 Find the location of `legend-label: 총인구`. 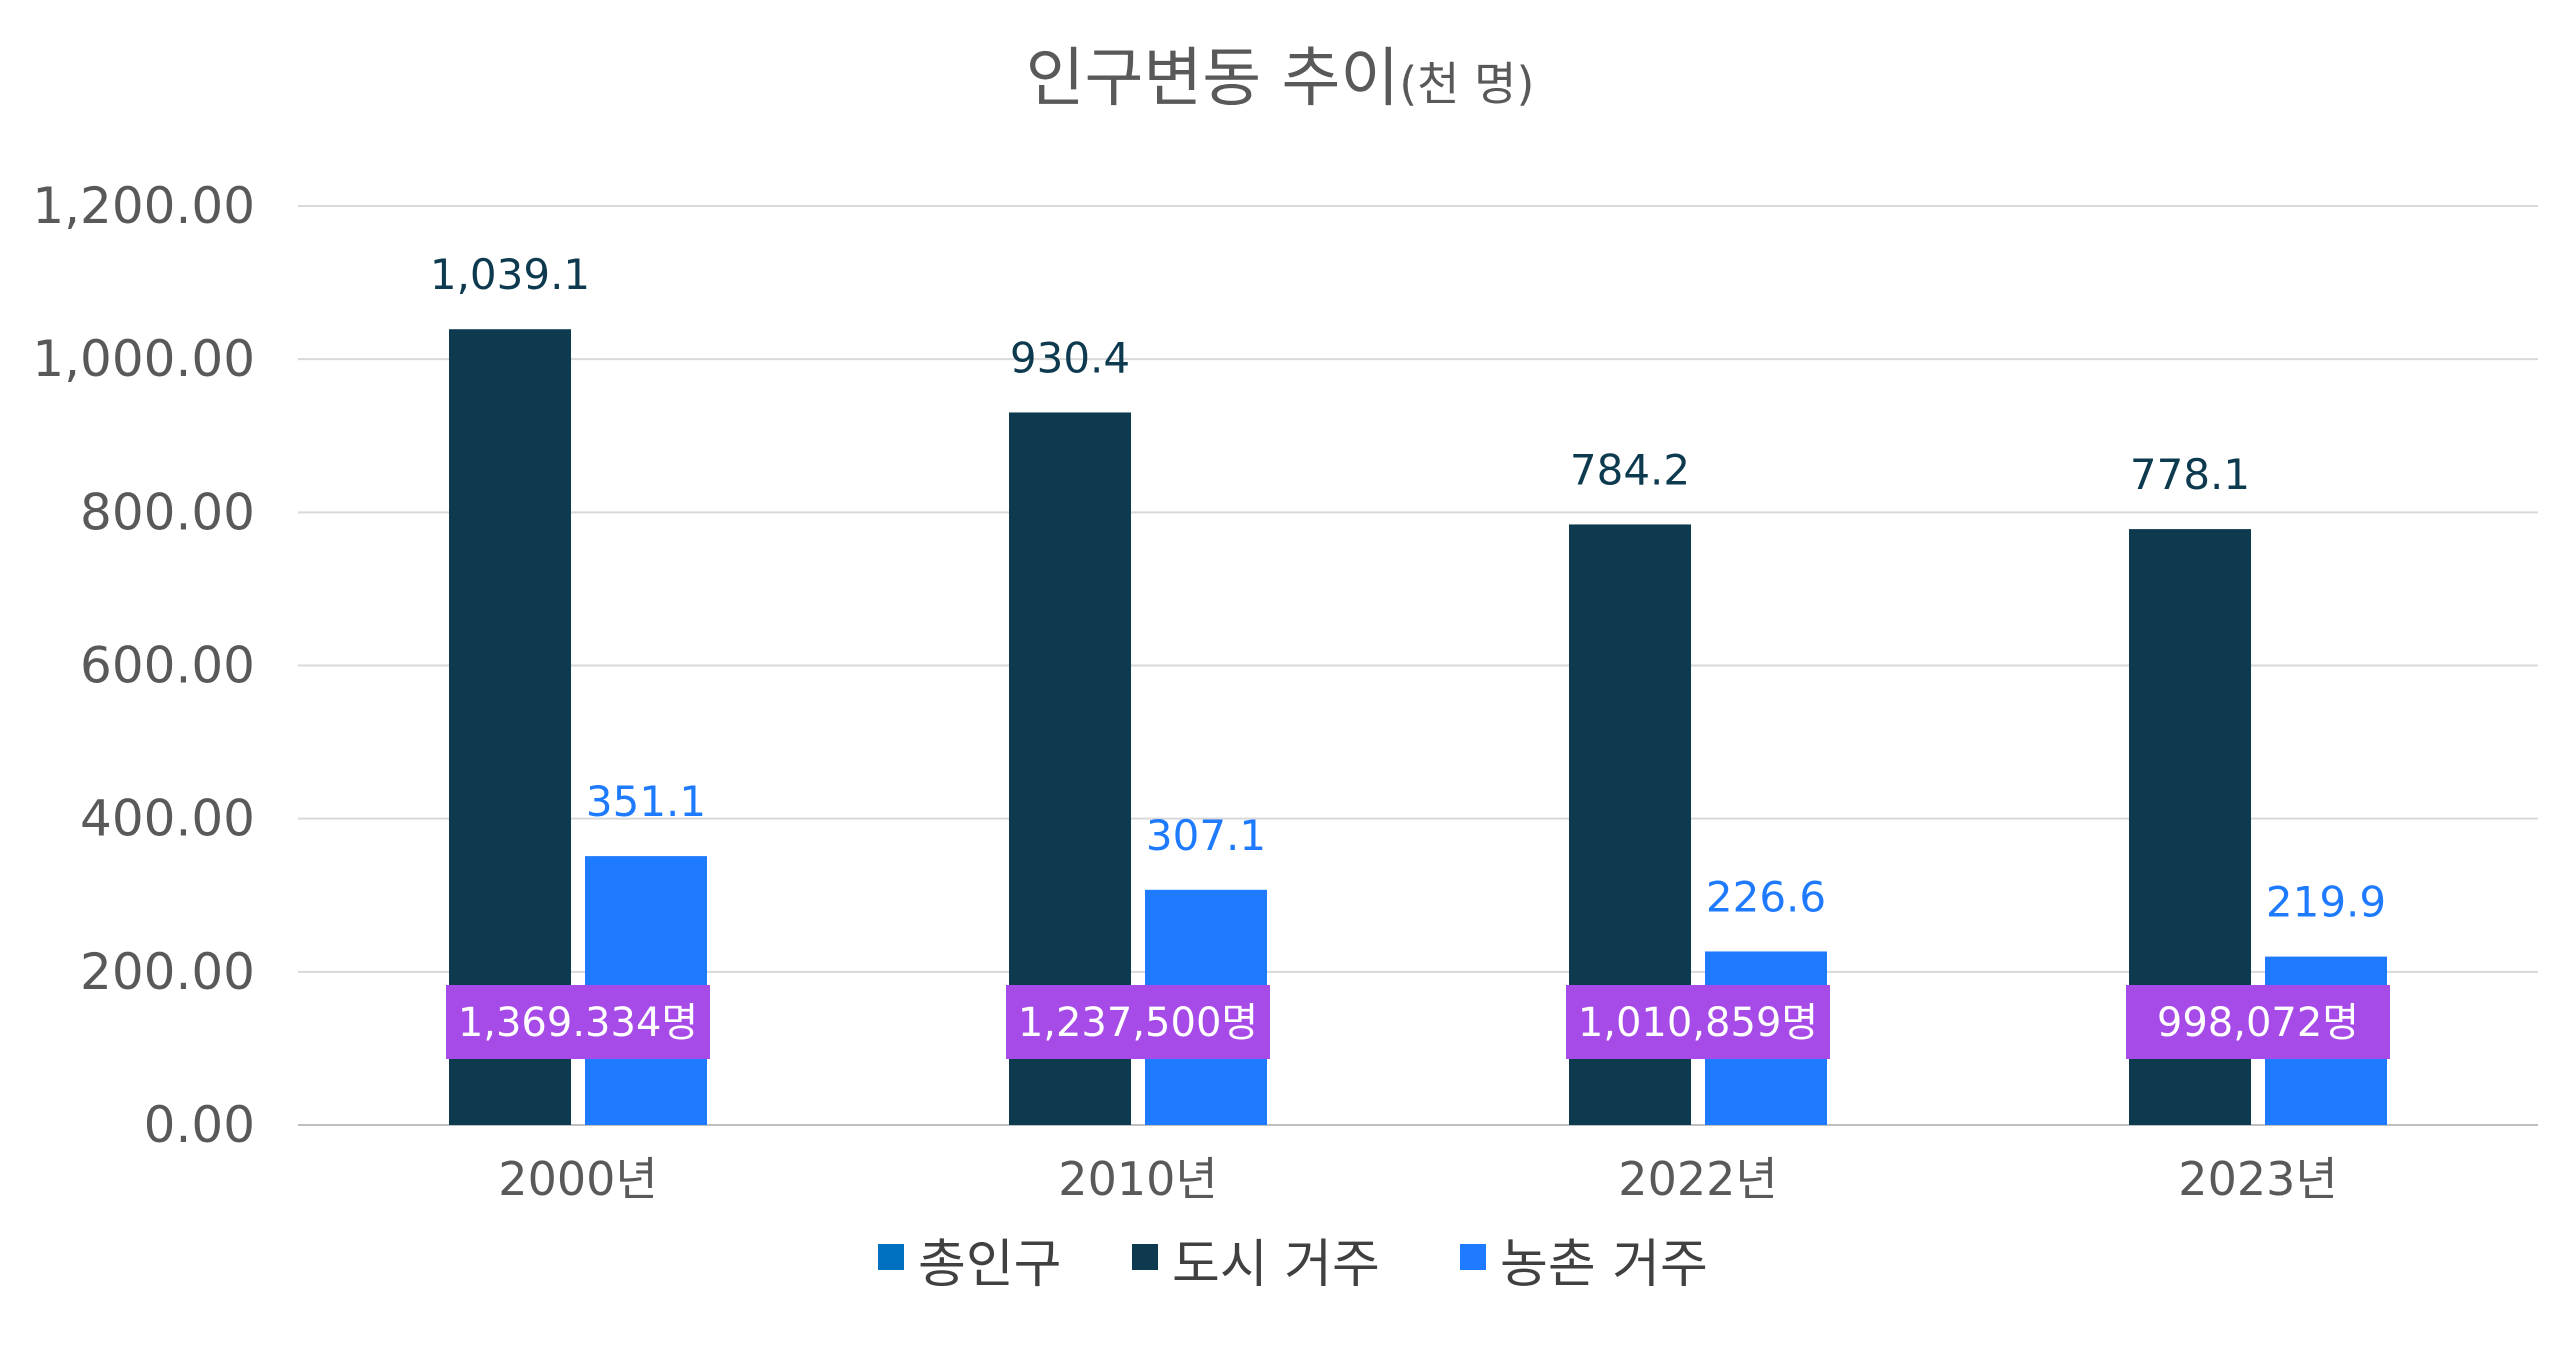

legend-label: 총인구 is located at coordinates (990, 1265).